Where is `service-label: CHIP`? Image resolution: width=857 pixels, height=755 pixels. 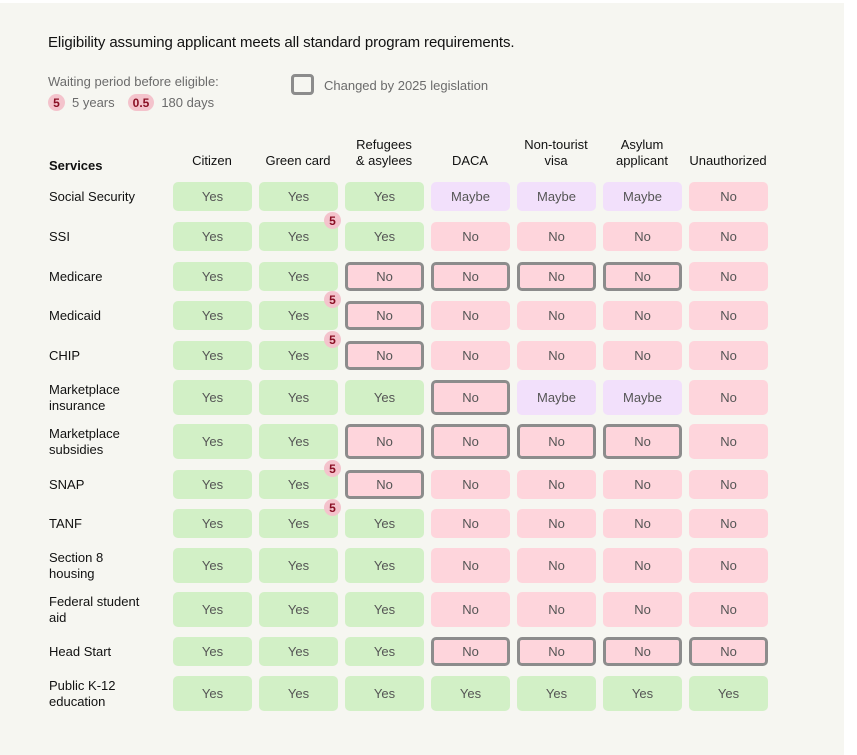
service-label: CHIP is located at coordinates (65, 355).